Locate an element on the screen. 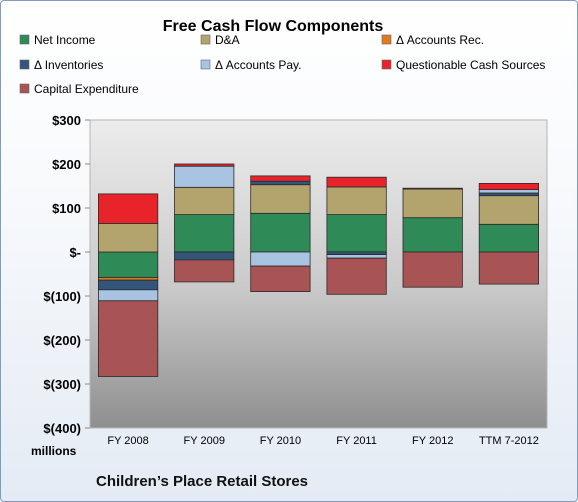 This screenshot has height=502, width=578. legend-swatch-questionable-cash-sources is located at coordinates (386, 64).